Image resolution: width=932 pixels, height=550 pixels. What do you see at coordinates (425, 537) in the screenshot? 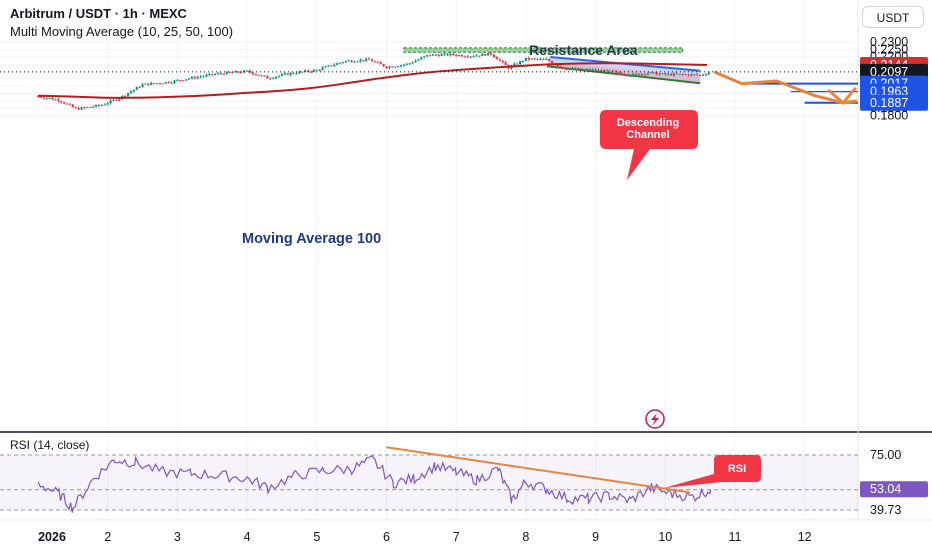
I see `time-axis: 2026 2 3 4 5 6 7 8 9 10 11 12` at bounding box center [425, 537].